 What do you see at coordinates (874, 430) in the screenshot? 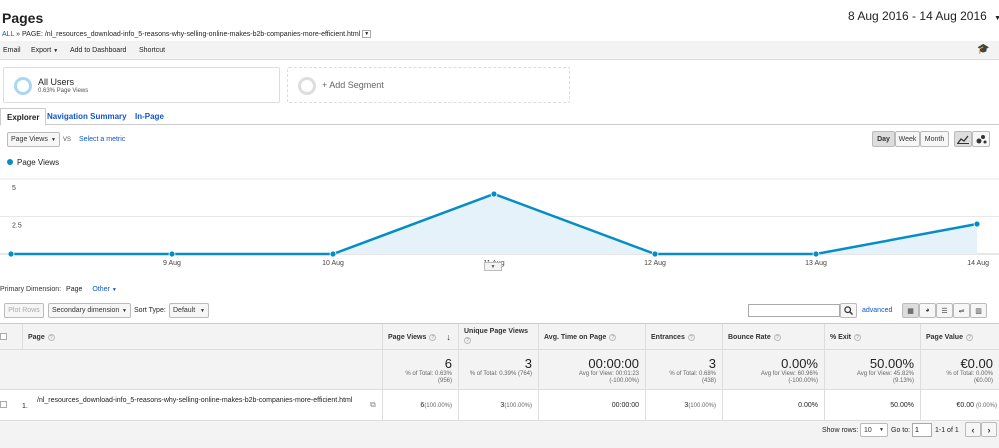
I see `show-rows-select: 10 ▼` at bounding box center [874, 430].